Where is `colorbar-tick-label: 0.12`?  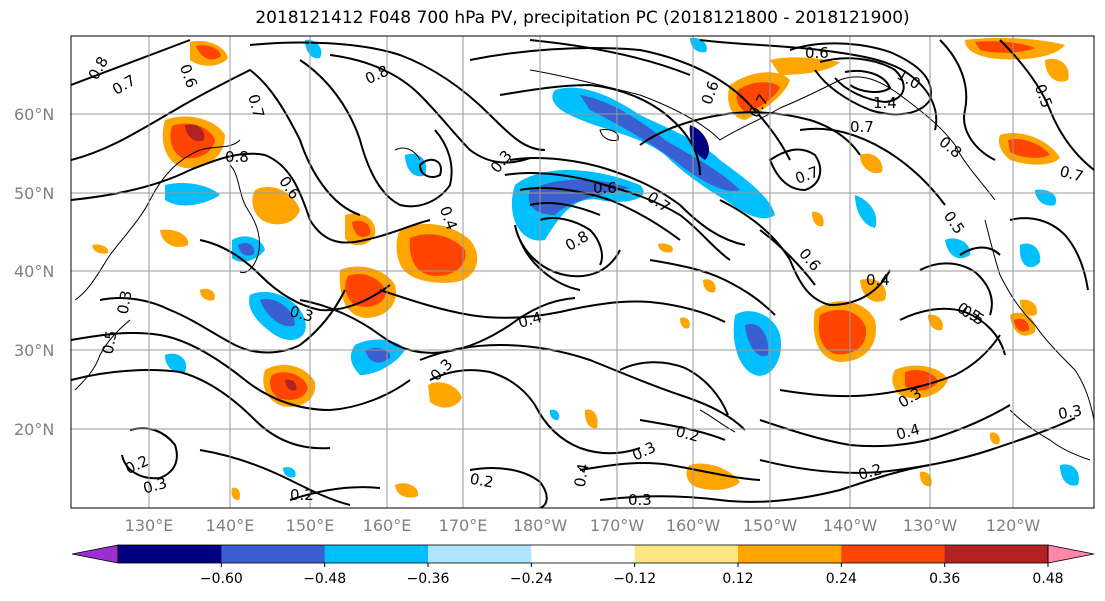 colorbar-tick-label: 0.12 is located at coordinates (737, 579).